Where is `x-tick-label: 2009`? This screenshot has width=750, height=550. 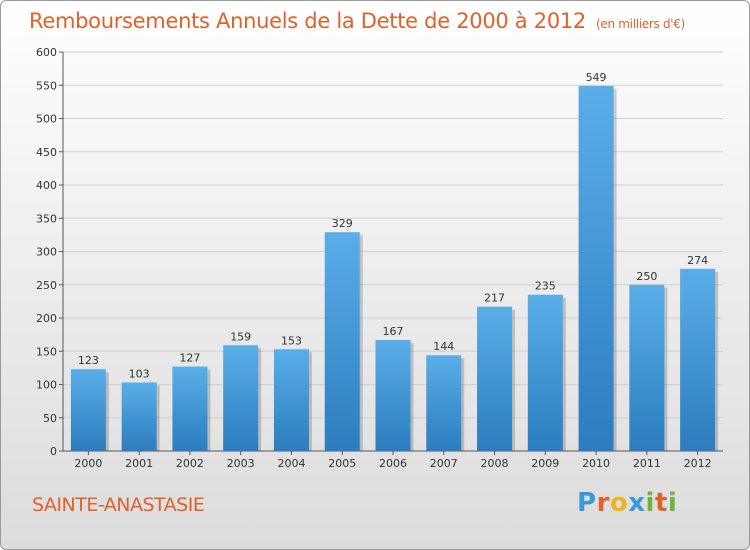 x-tick-label: 2009 is located at coordinates (545, 463).